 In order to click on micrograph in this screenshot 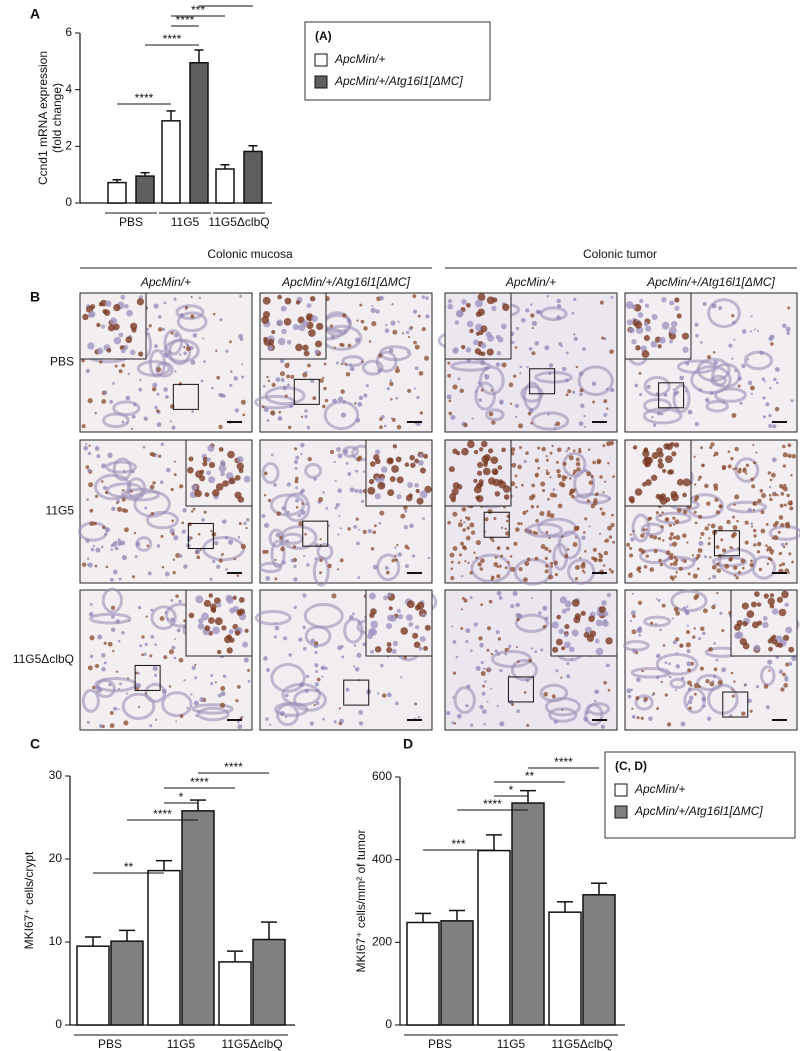, I will do `click(712, 511)`.